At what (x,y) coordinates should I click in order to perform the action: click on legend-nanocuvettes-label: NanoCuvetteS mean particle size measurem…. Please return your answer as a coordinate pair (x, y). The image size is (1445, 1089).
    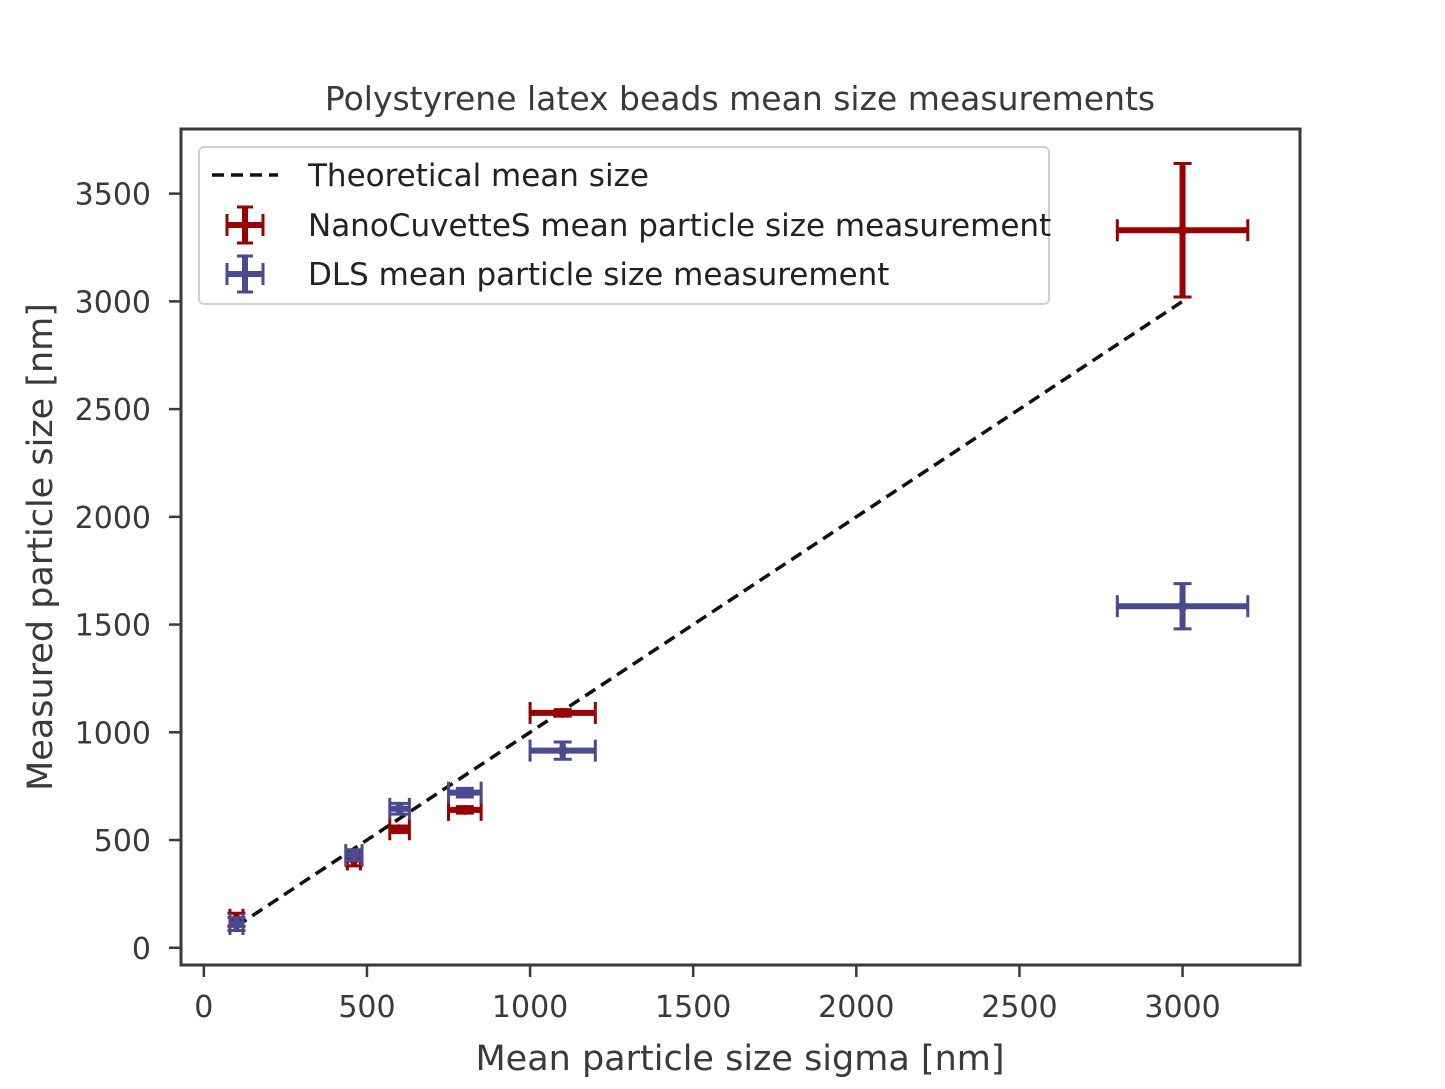
    Looking at the image, I should click on (679, 226).